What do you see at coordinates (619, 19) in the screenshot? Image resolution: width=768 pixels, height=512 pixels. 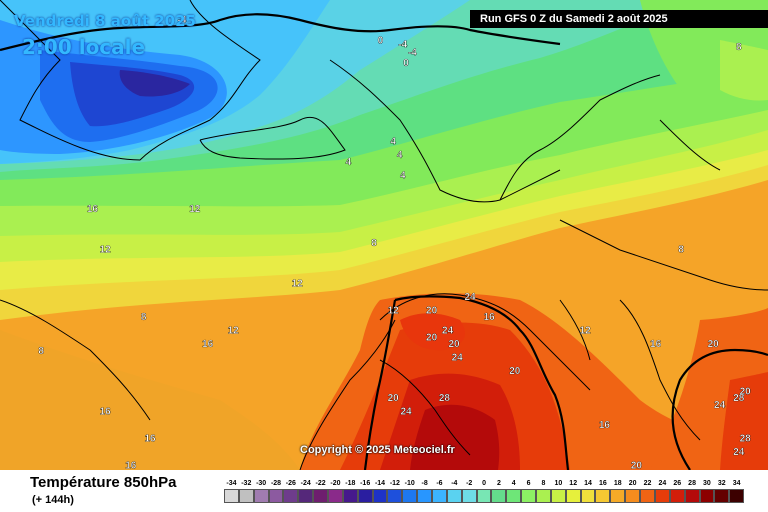 I see `run-info-banner: Run GFS 0 Z du Samedi 2 août 2025` at bounding box center [619, 19].